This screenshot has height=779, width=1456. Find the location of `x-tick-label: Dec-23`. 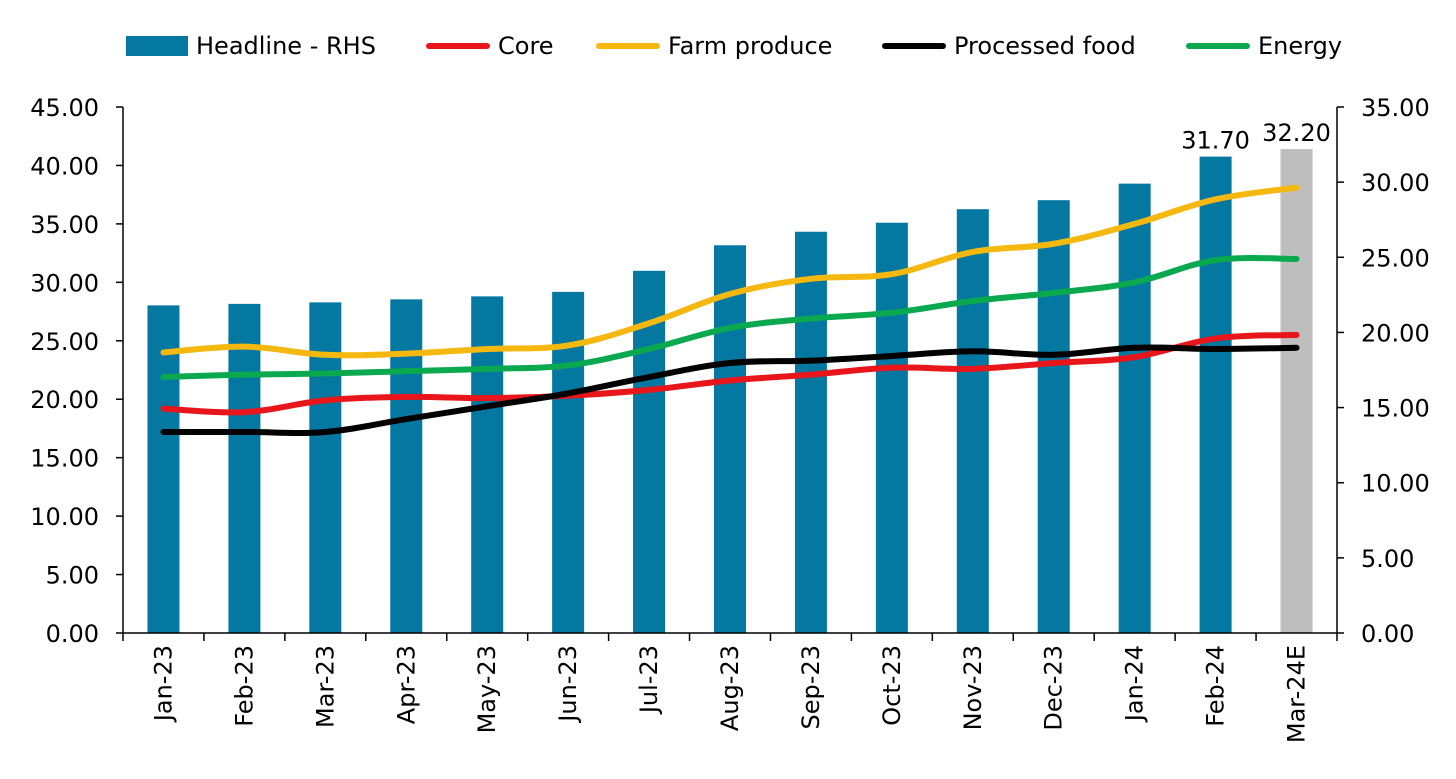

x-tick-label: Dec-23 is located at coordinates (1054, 688).